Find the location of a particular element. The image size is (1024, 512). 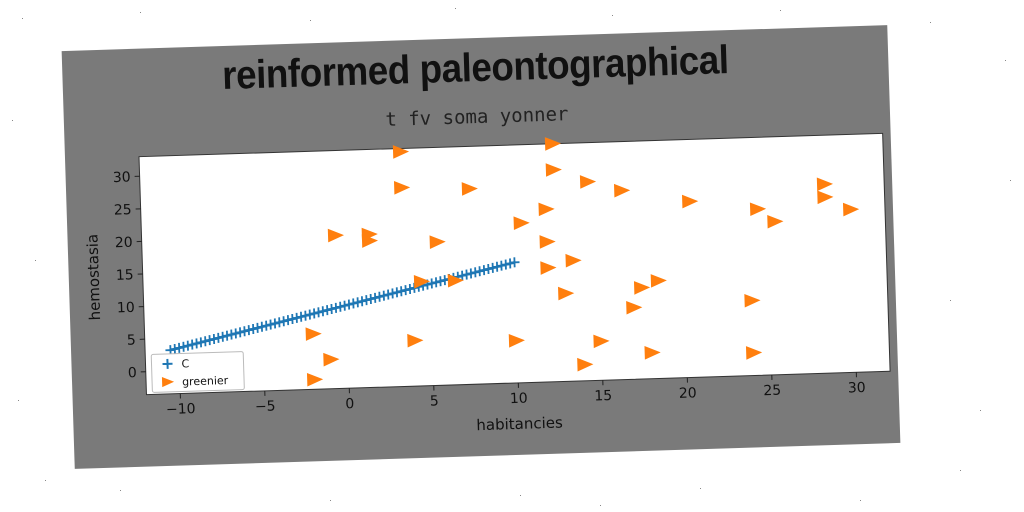

legend-label-greenier: greenier is located at coordinates (205, 381).